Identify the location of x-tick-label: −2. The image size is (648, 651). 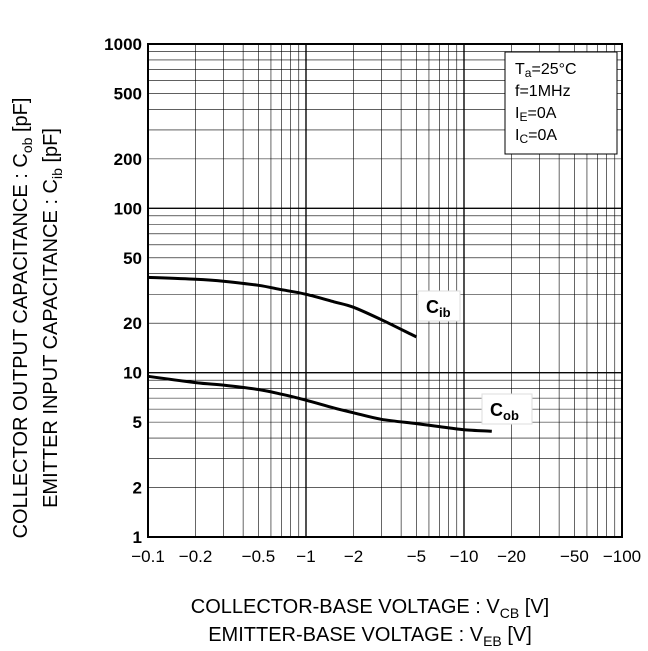
(353, 556).